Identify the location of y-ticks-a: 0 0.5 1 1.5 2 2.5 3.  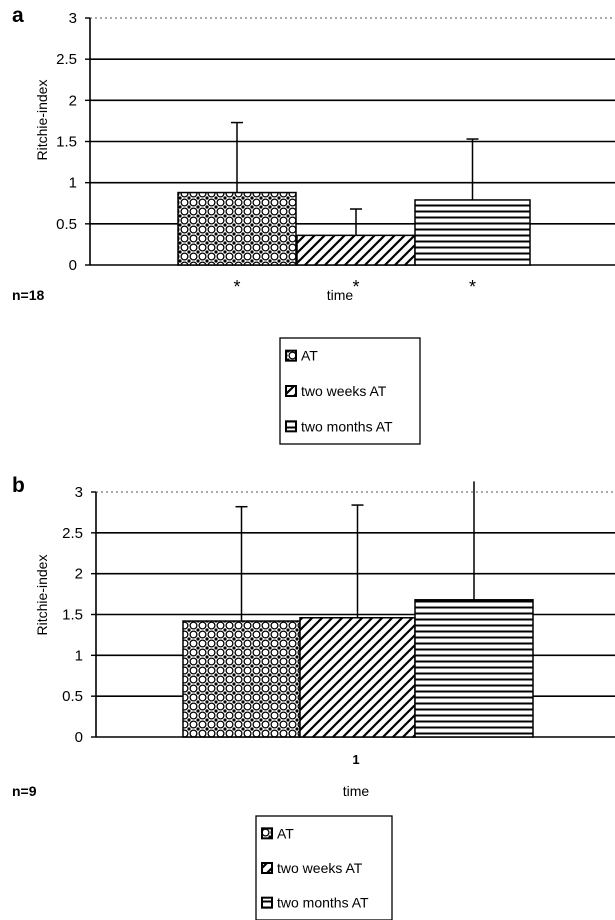
(73, 142).